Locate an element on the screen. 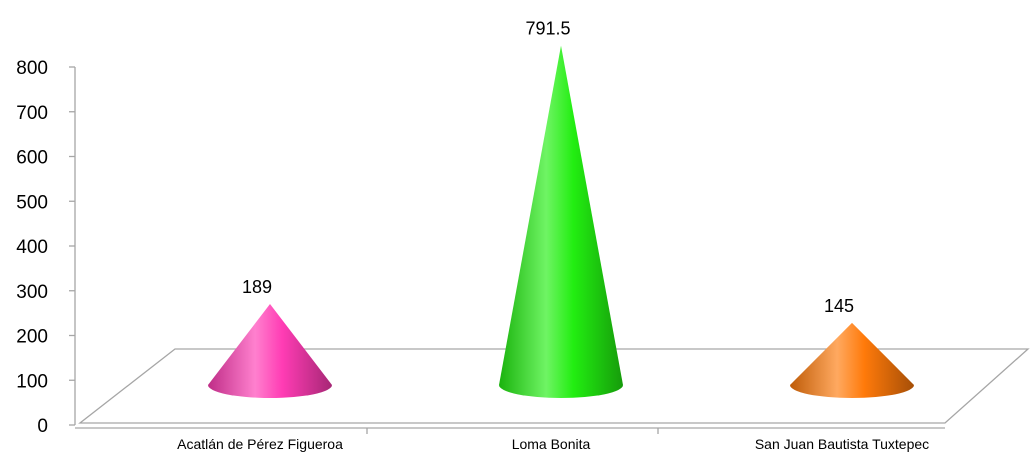  y-axis: 0 100 200 300 400 500 600 700 800 is located at coordinates (46, 247).